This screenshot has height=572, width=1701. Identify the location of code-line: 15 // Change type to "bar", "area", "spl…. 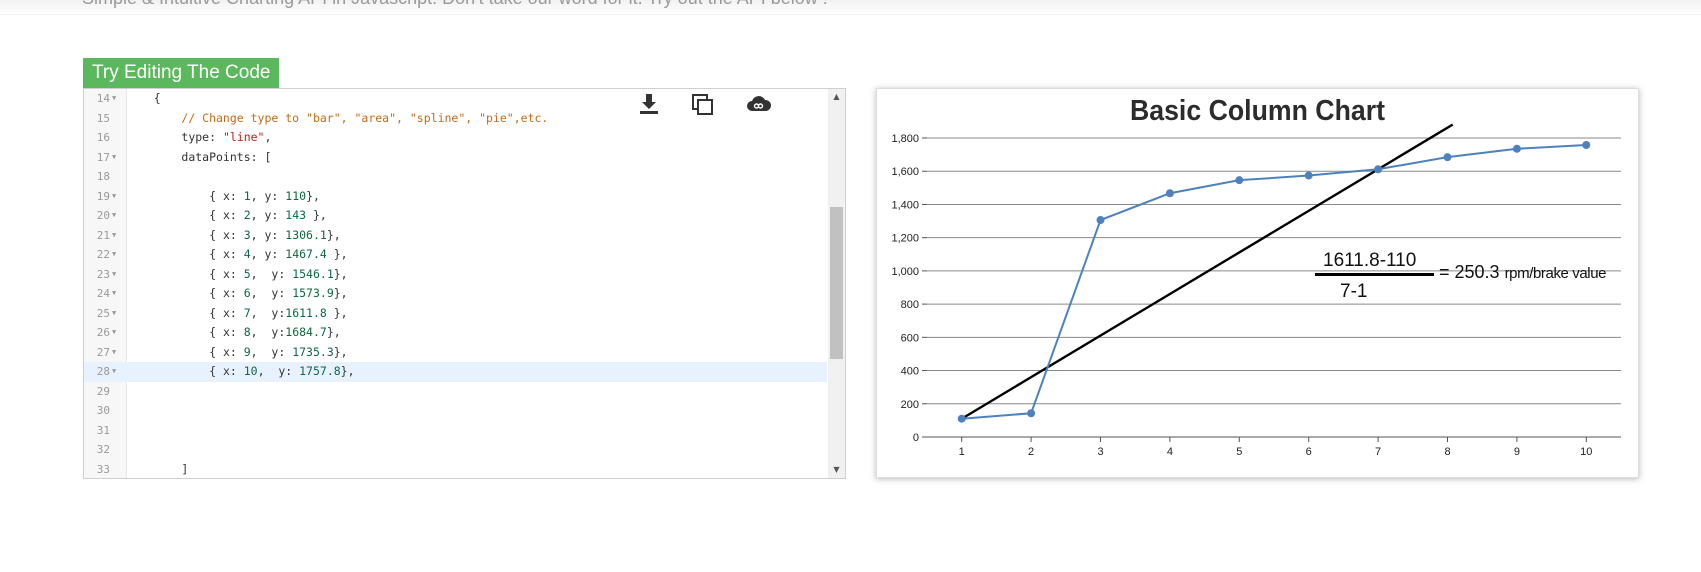
(455, 119).